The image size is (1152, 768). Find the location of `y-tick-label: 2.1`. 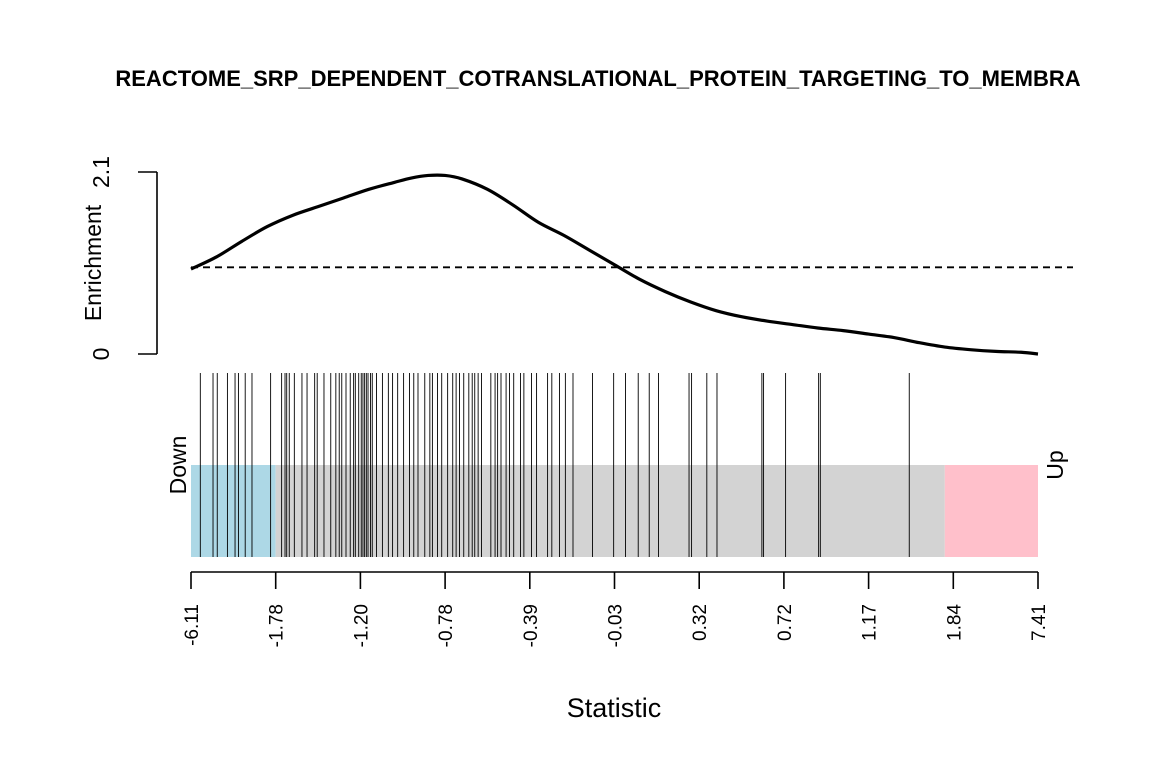

y-tick-label: 2.1 is located at coordinates (101, 172).